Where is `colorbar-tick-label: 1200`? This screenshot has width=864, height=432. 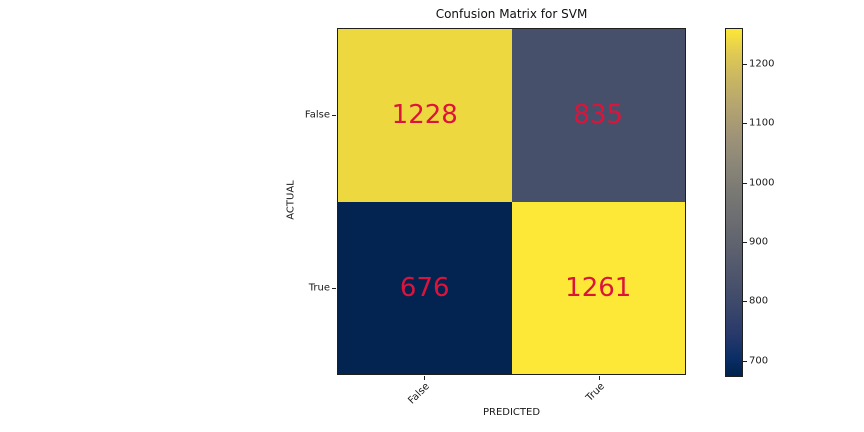 colorbar-tick-label: 1200 is located at coordinates (762, 64).